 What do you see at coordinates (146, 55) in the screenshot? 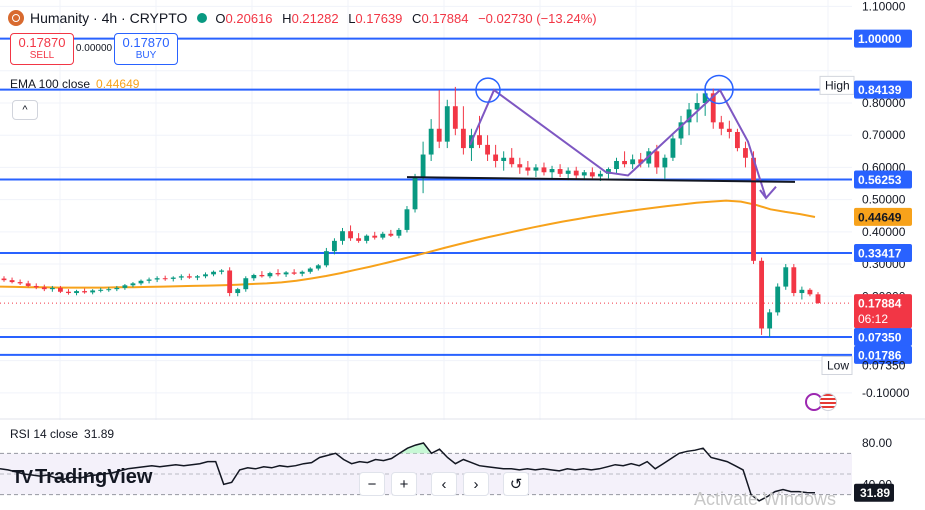
I see `buy-label: BUY` at bounding box center [146, 55].